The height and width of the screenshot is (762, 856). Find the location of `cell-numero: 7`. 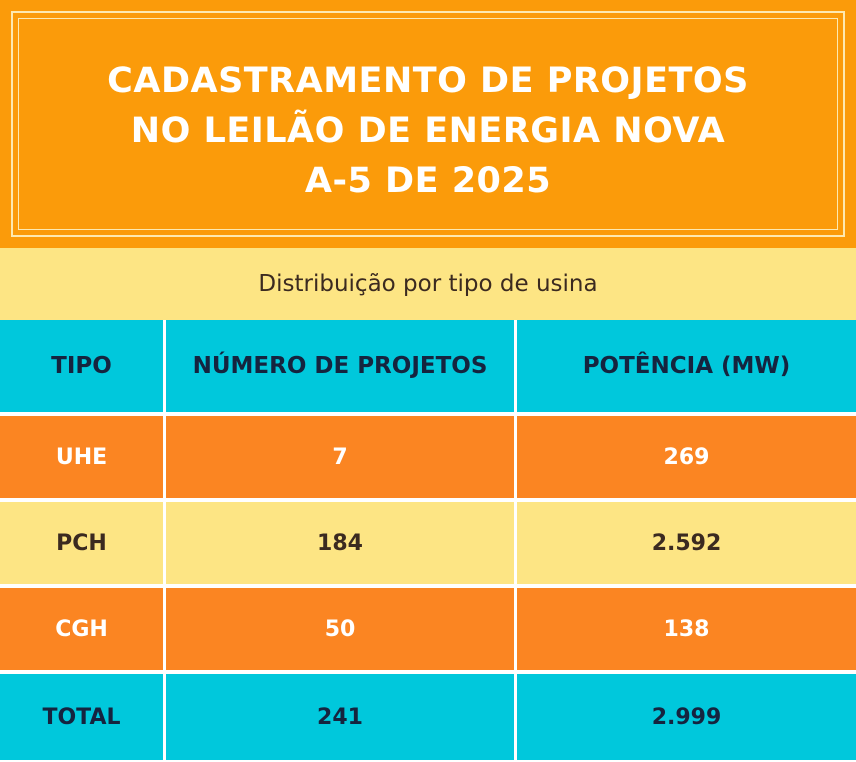

cell-numero: 7 is located at coordinates (341, 459).